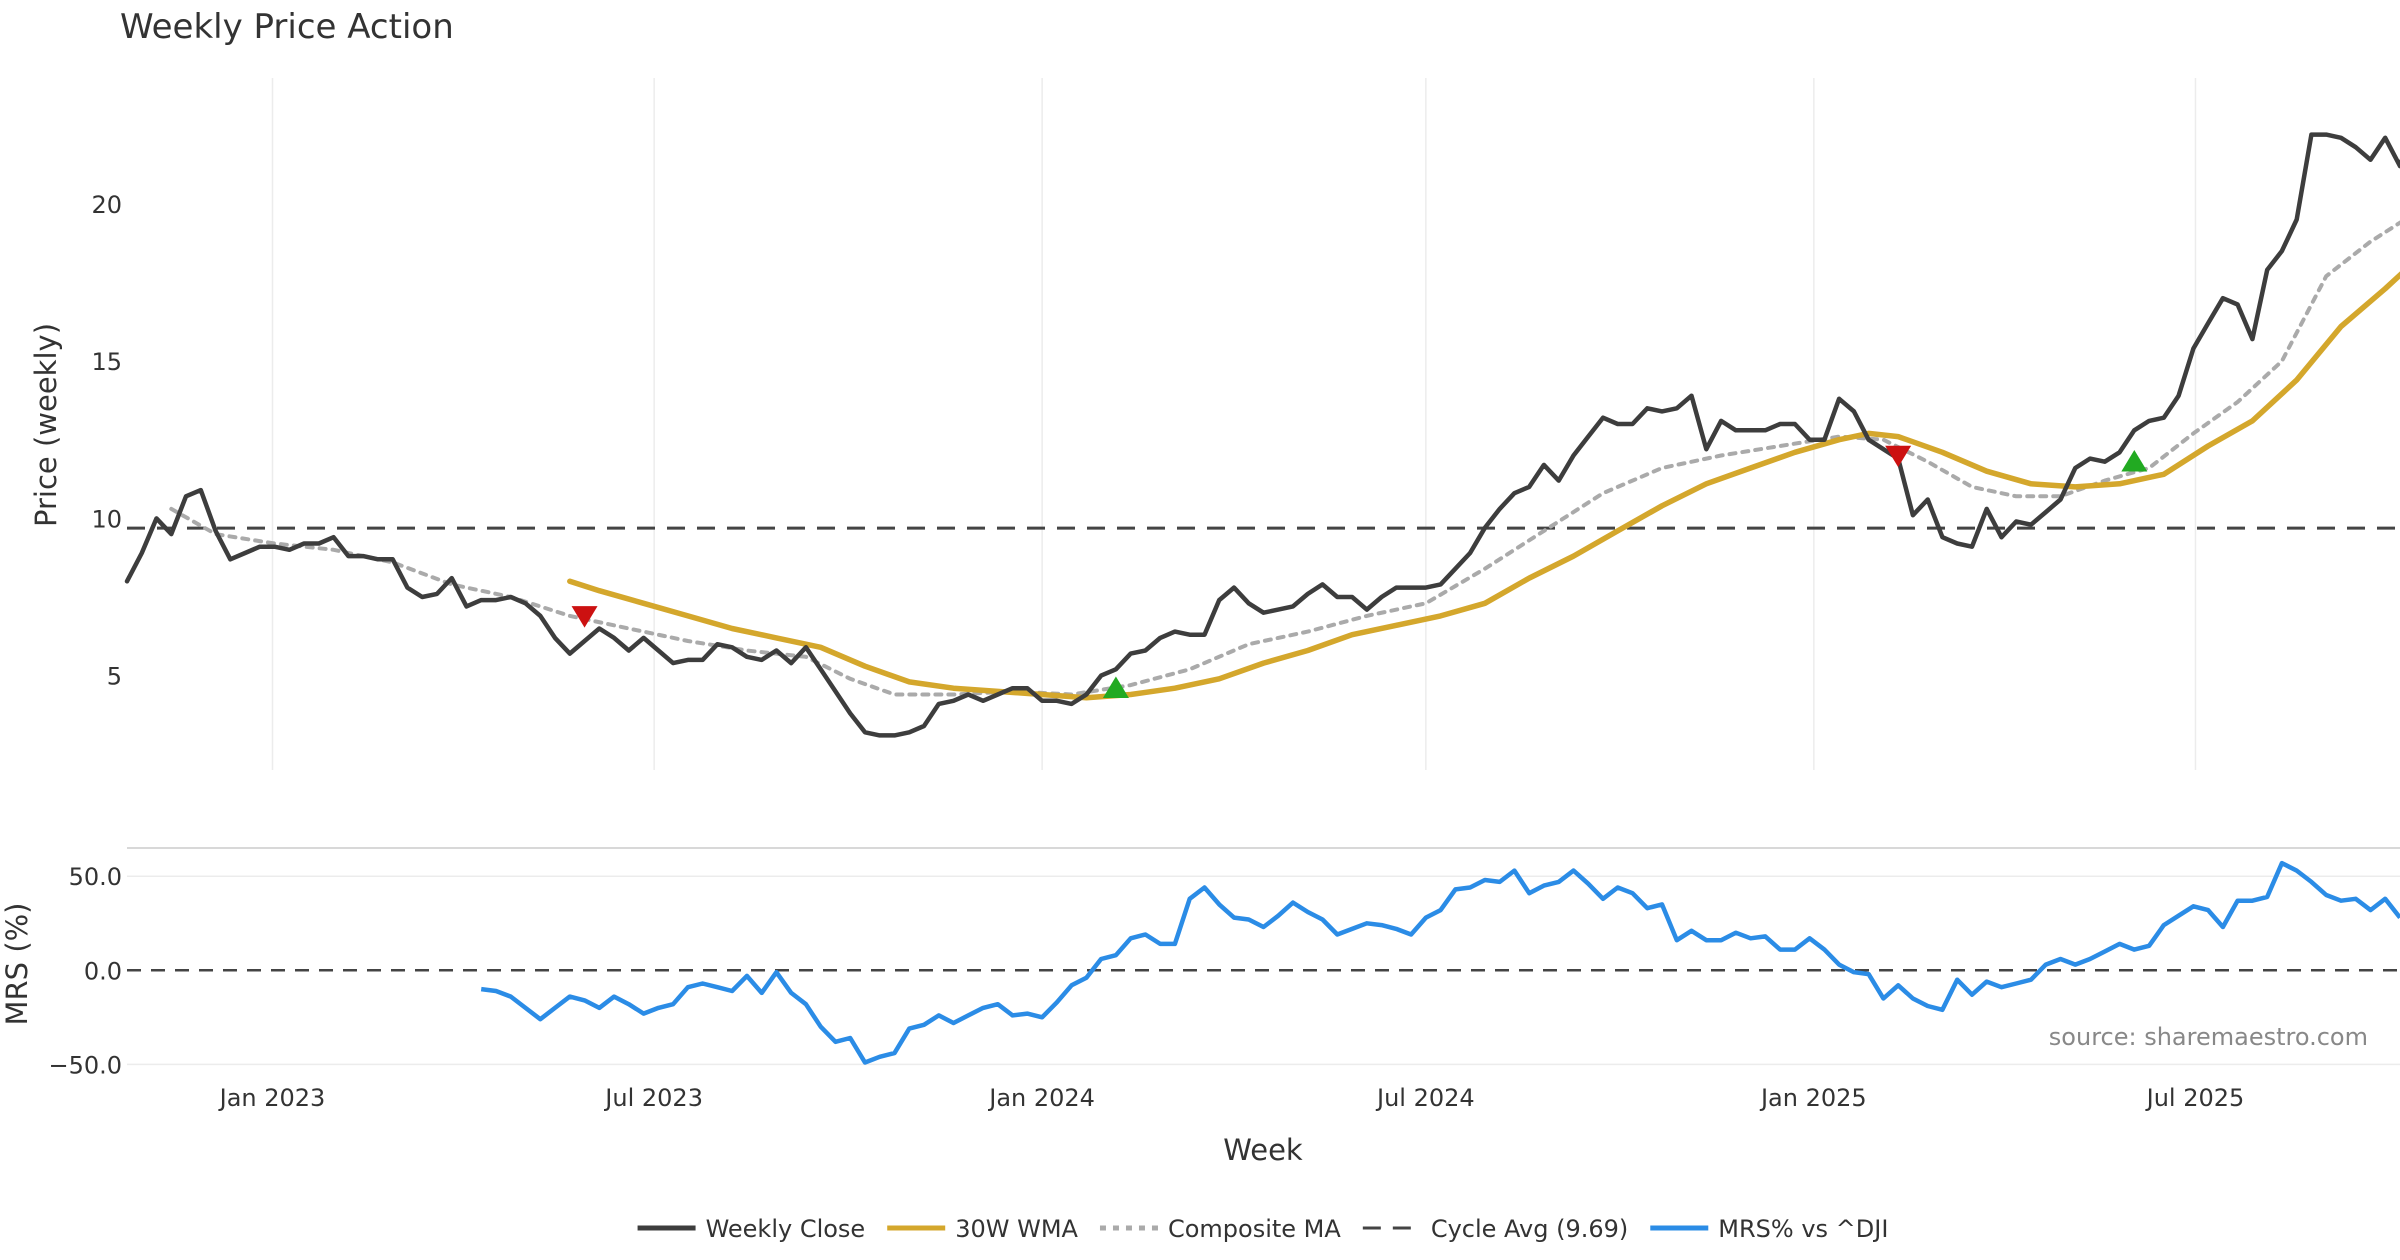 The image size is (2400, 1260). Describe the element at coordinates (1263, 1150) in the screenshot. I see `x-axis-label: Week` at that location.